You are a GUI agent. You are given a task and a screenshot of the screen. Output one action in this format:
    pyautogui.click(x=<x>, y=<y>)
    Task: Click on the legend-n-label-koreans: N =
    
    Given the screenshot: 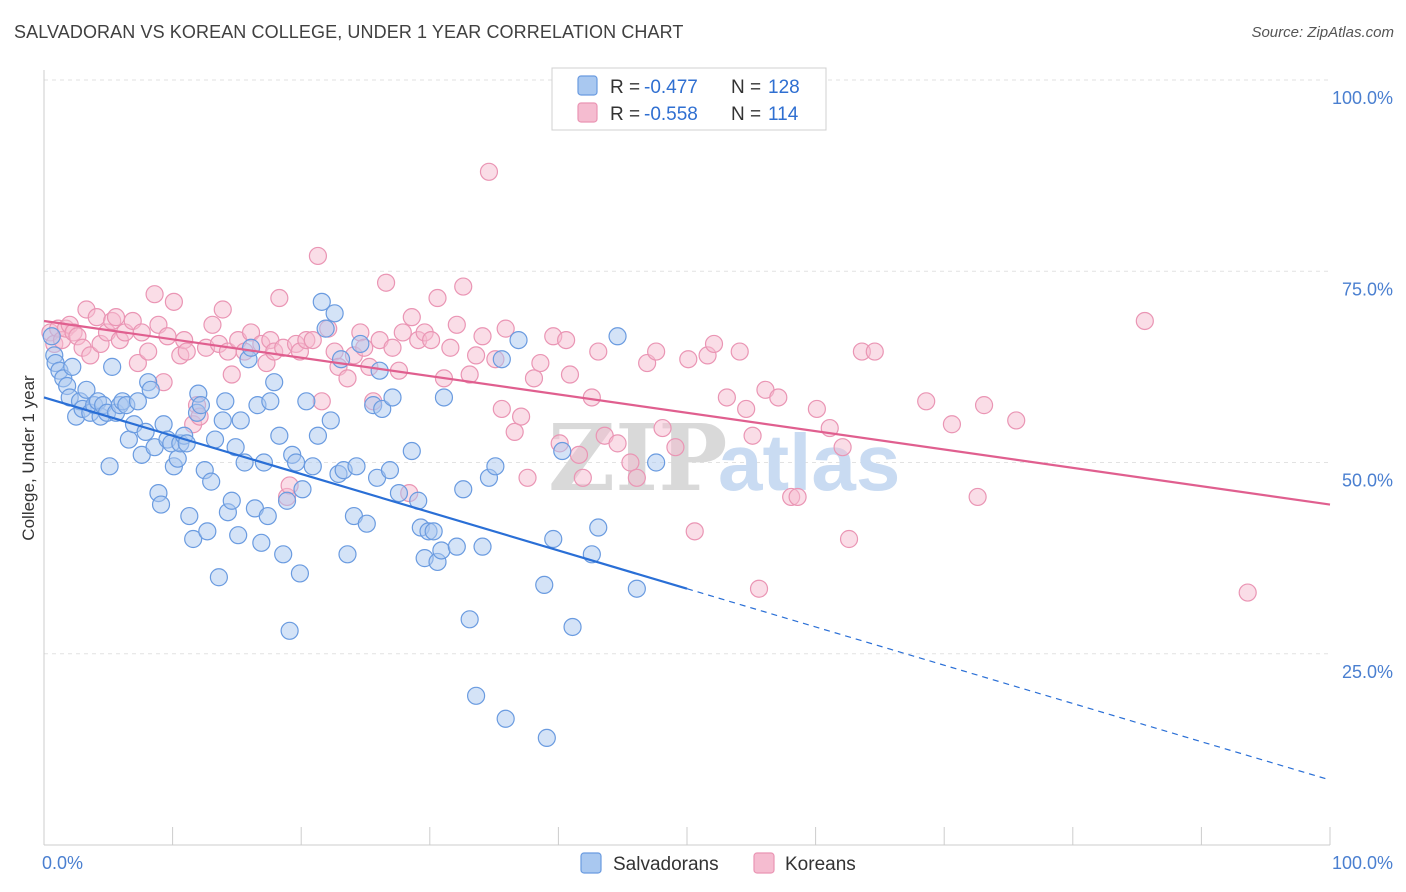 What is the action you would take?
    pyautogui.click(x=746, y=114)
    